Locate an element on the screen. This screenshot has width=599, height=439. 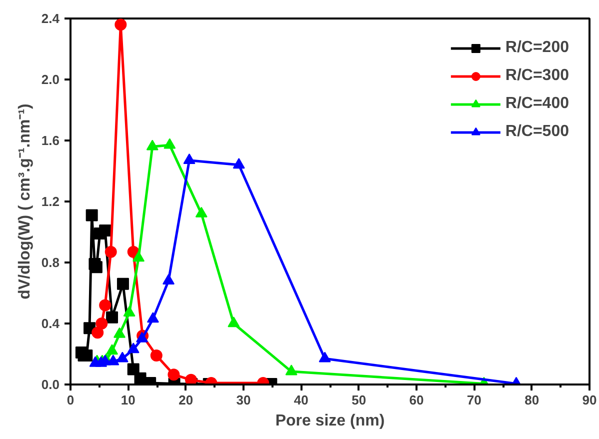
x-tick-label: 50 is located at coordinates (359, 400).